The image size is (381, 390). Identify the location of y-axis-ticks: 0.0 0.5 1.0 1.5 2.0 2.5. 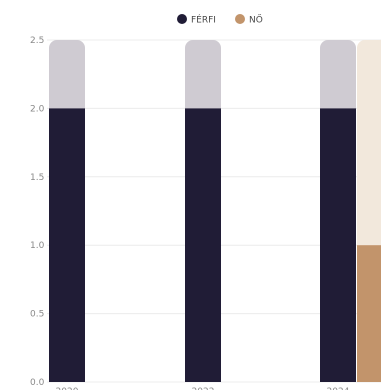
(37, 212).